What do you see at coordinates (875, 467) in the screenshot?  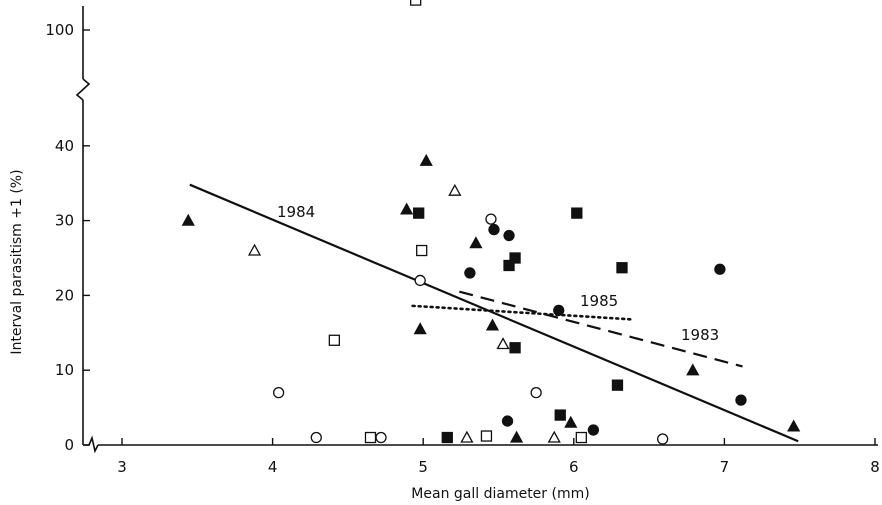 I see `x-tick-label: 8` at bounding box center [875, 467].